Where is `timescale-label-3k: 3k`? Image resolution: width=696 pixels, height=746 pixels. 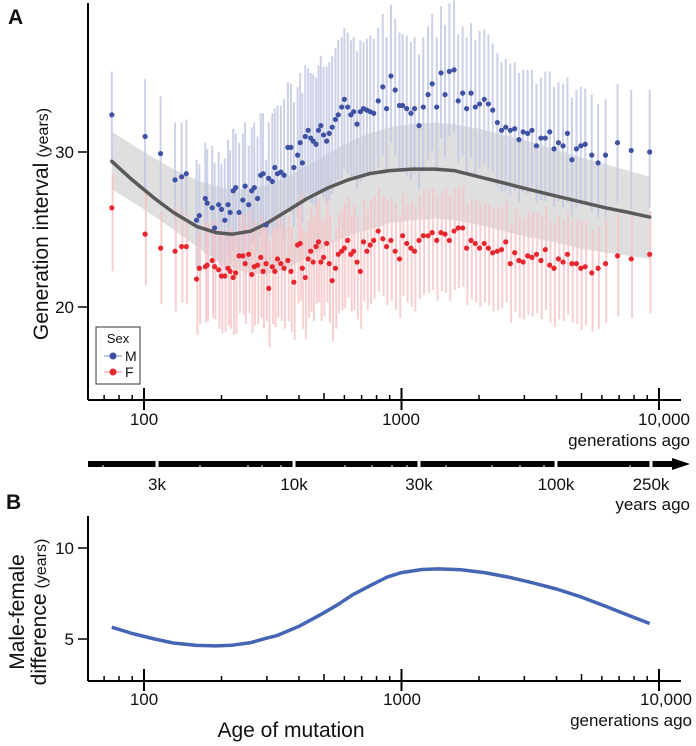
timescale-label-3k: 3k is located at coordinates (157, 484).